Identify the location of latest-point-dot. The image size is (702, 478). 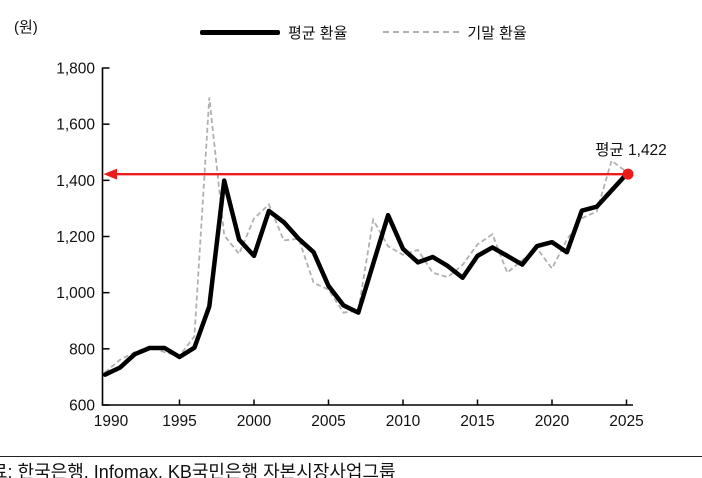
(628, 174).